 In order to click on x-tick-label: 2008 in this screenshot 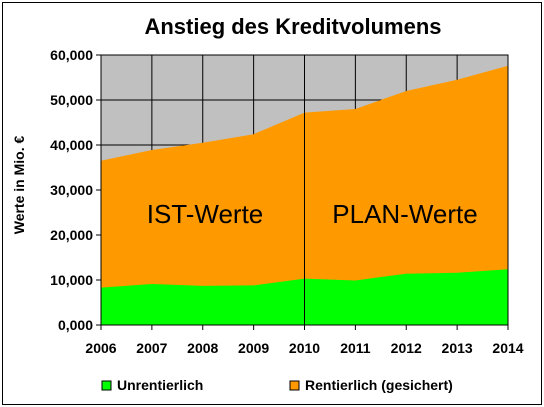, I will do `click(202, 348)`.